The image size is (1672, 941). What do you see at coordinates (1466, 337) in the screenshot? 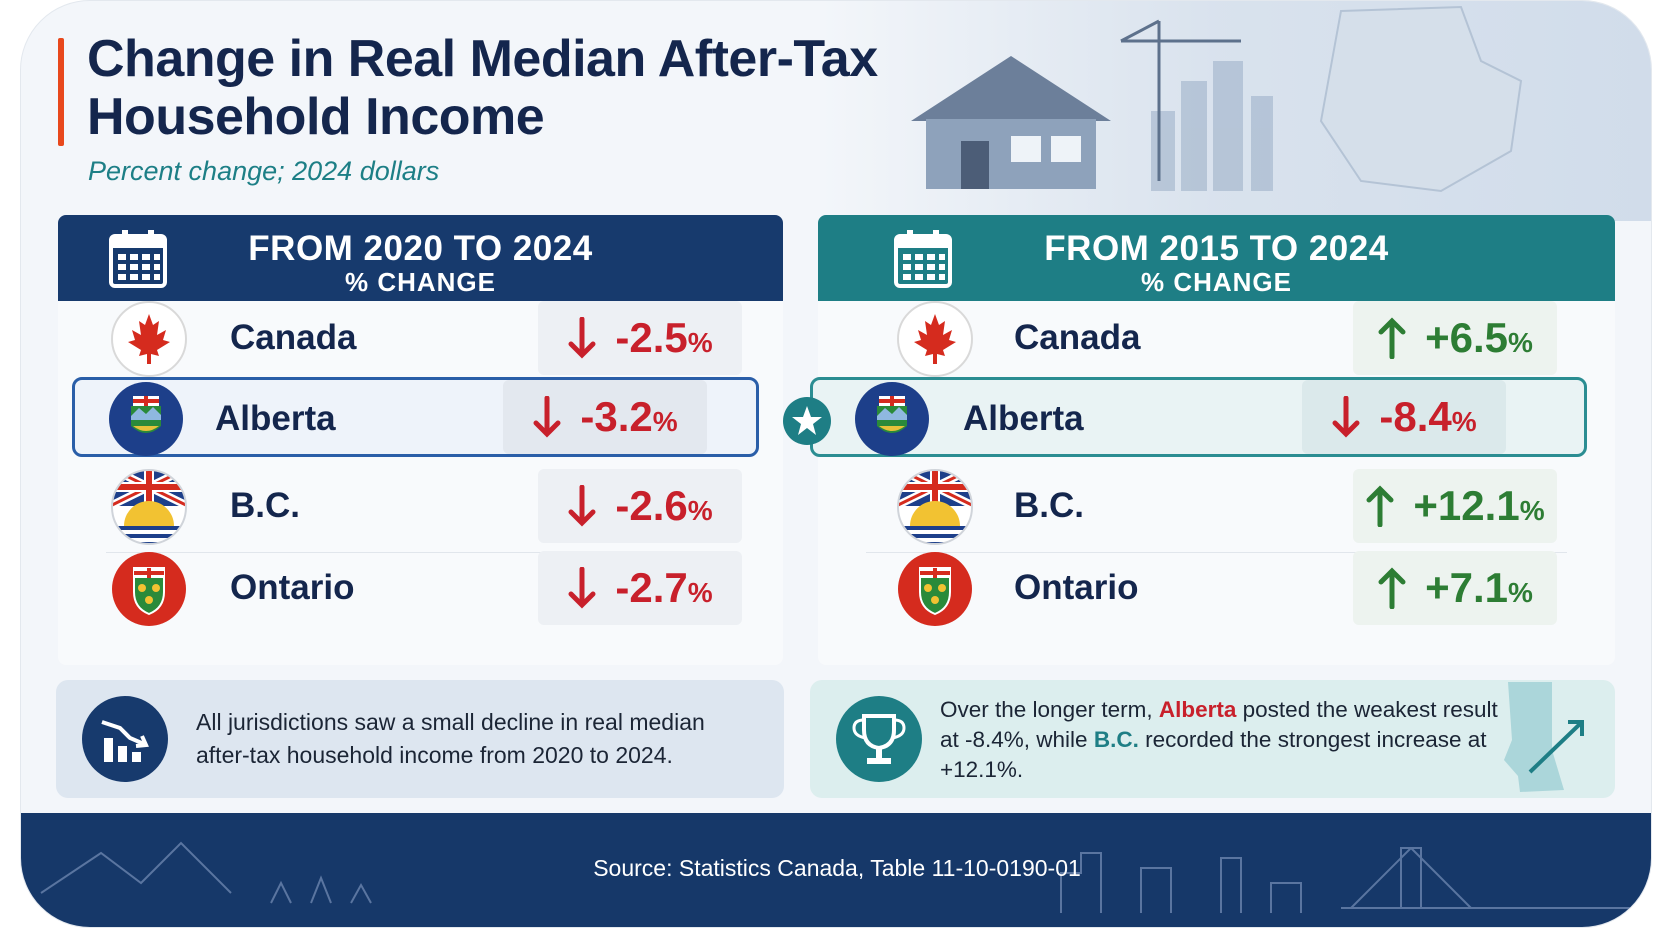
I see `value-label: +6.5` at bounding box center [1466, 337].